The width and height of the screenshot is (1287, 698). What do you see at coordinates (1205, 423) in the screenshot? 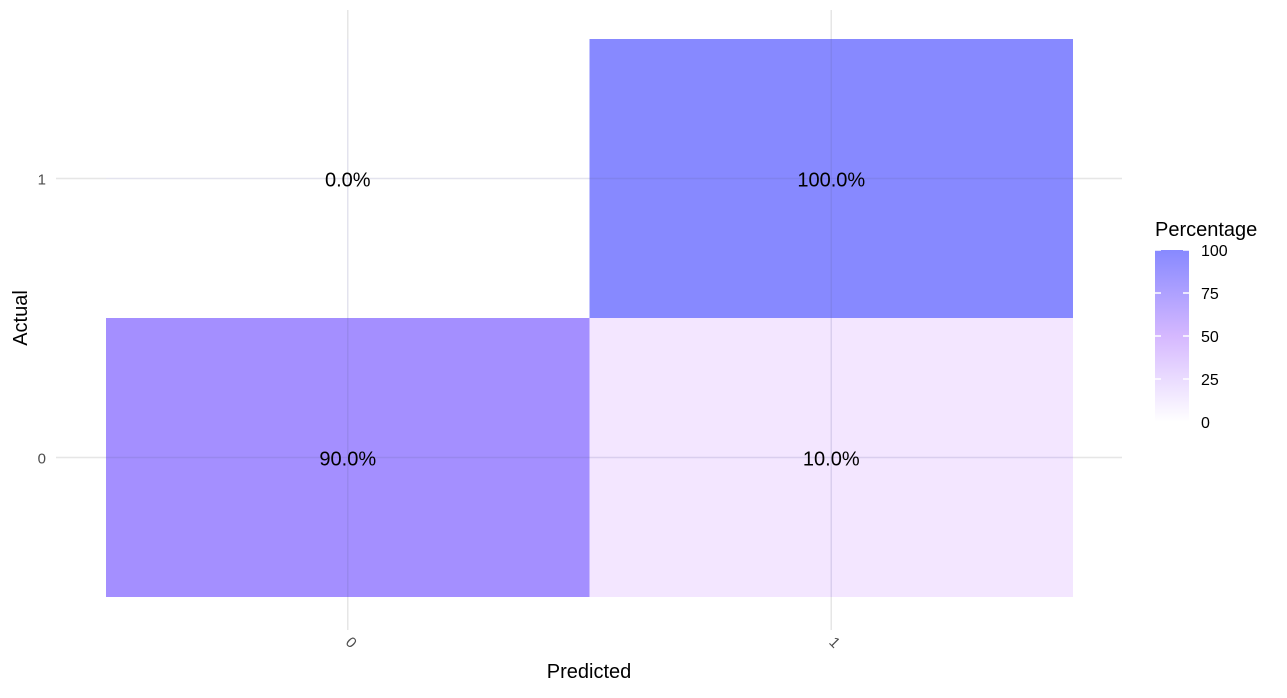
I see `legend-tick-label-0: 0` at bounding box center [1205, 423].